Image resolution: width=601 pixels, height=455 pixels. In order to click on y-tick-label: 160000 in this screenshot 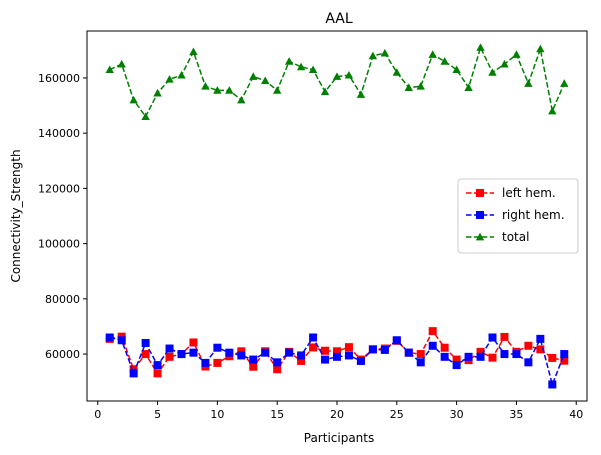, I will do `click(59, 78)`.